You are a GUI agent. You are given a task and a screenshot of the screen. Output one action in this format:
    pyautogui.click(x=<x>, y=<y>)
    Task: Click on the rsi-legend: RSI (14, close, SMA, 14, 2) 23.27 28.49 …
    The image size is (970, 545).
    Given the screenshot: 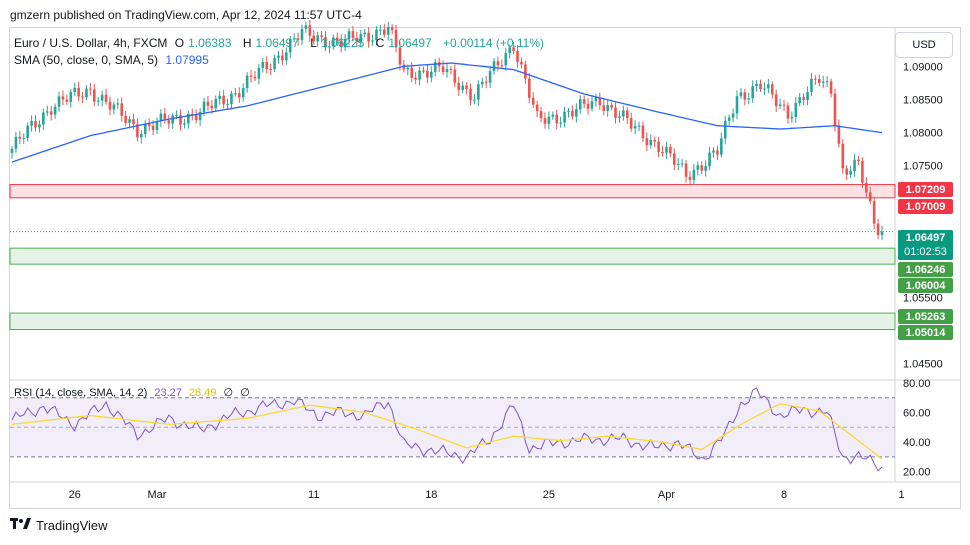 What is the action you would take?
    pyautogui.click(x=134, y=392)
    